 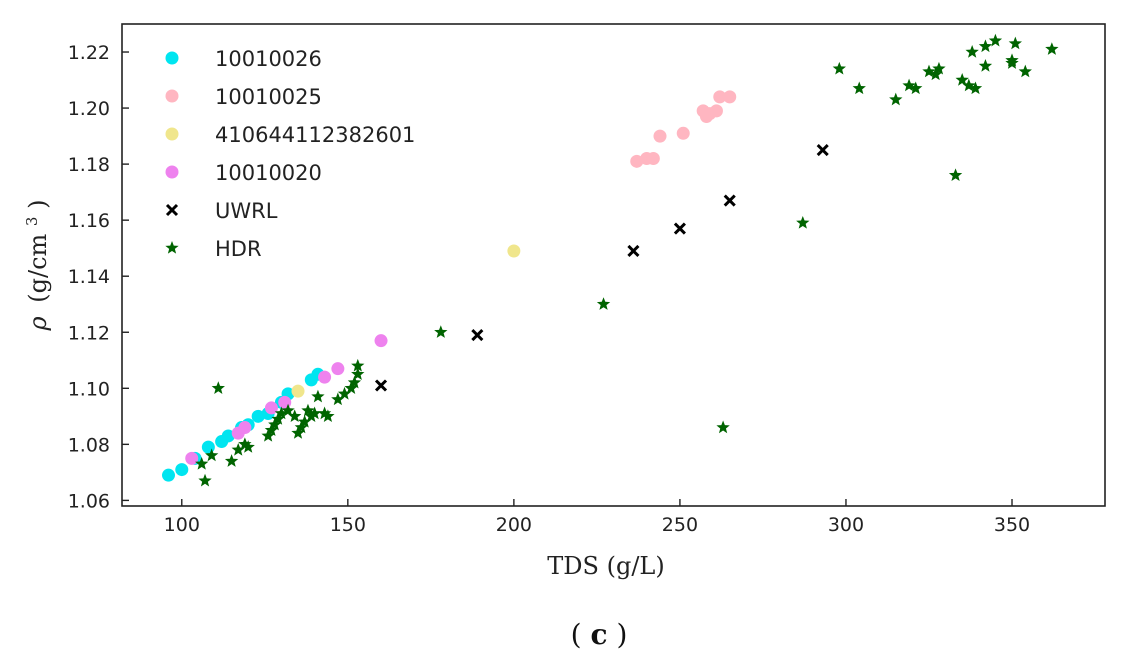 What do you see at coordinates (182, 525) in the screenshot?
I see `x-tick-label: 100` at bounding box center [182, 525].